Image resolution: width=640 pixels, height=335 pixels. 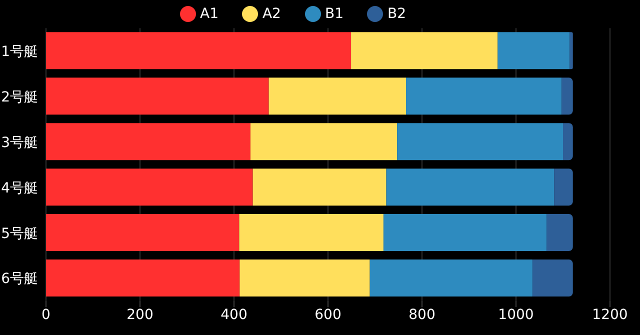 What do you see at coordinates (396, 14) in the screenshot?
I see `legend-label: B2` at bounding box center [396, 14].